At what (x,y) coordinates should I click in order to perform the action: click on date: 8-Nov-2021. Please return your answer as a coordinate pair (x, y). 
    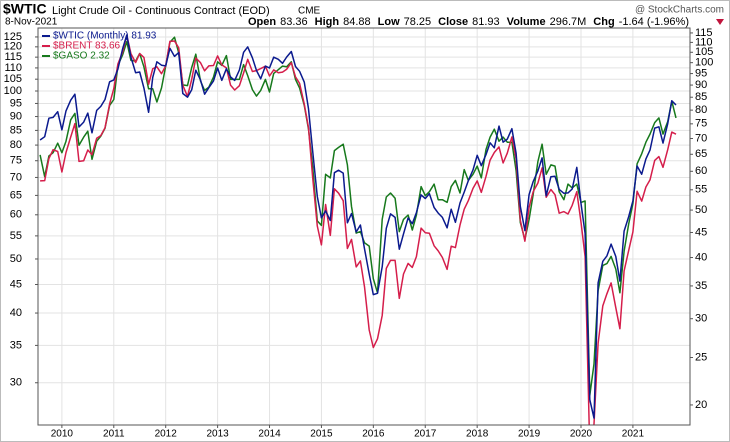
    Looking at the image, I should click on (31, 22).